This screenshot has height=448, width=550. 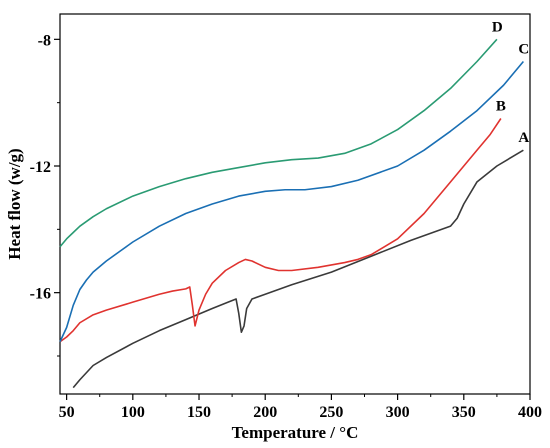 I want to click on y-axis-title: Heat flow (w/g), so click(x=14, y=203).